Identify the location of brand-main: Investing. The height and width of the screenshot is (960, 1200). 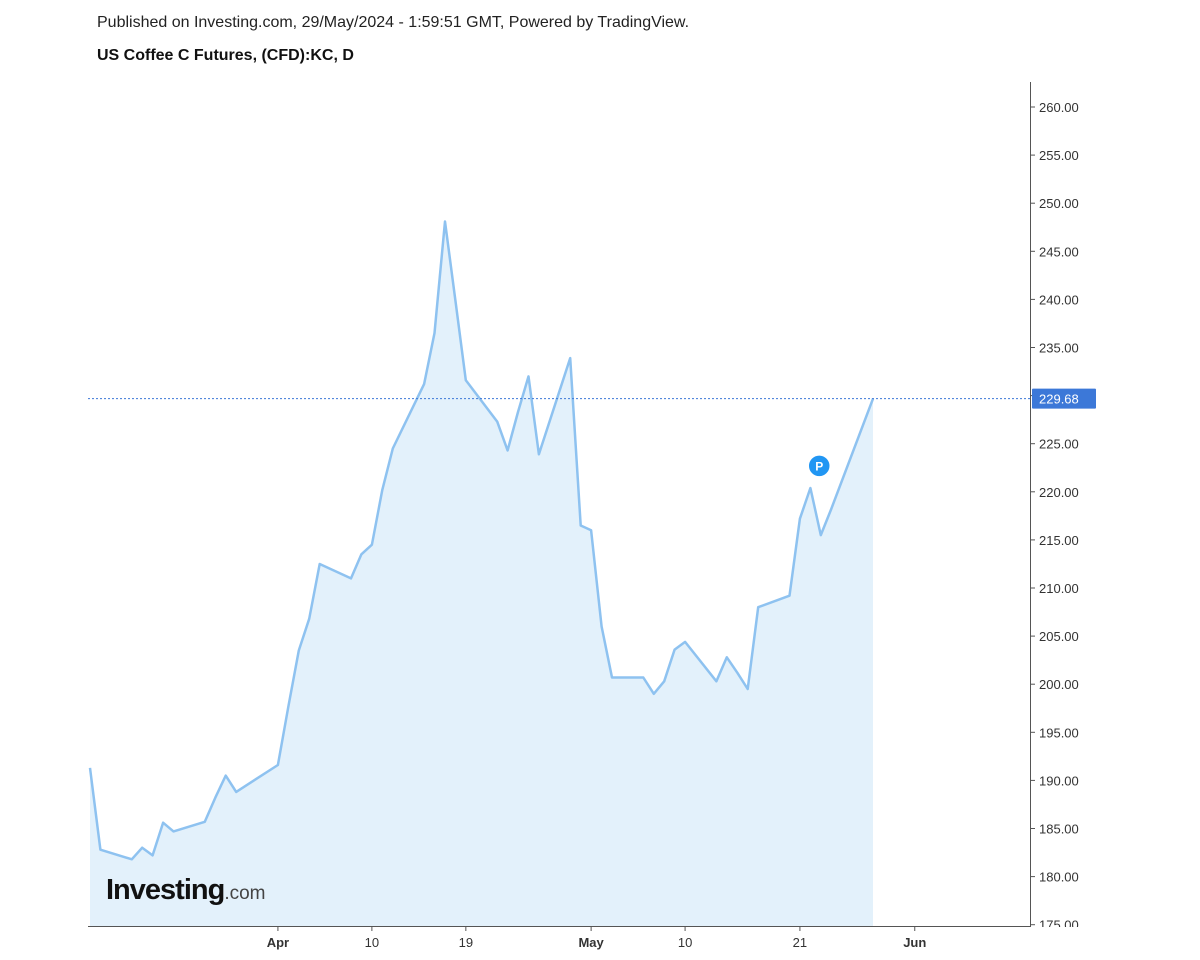
(165, 890).